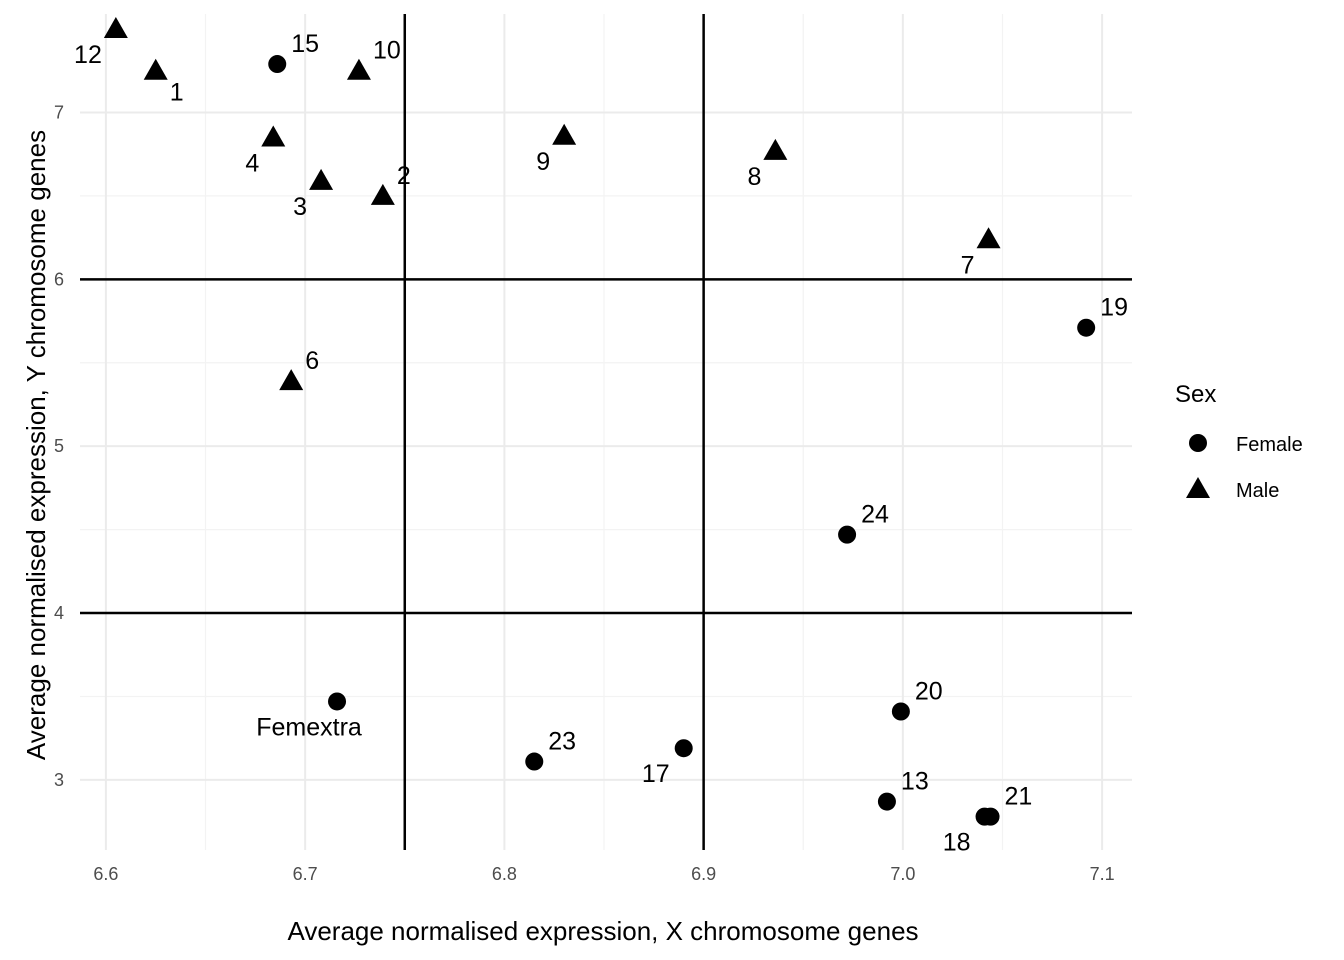 The image size is (1344, 960). Describe the element at coordinates (703, 874) in the screenshot. I see `x-tick-label: 6.9` at that location.